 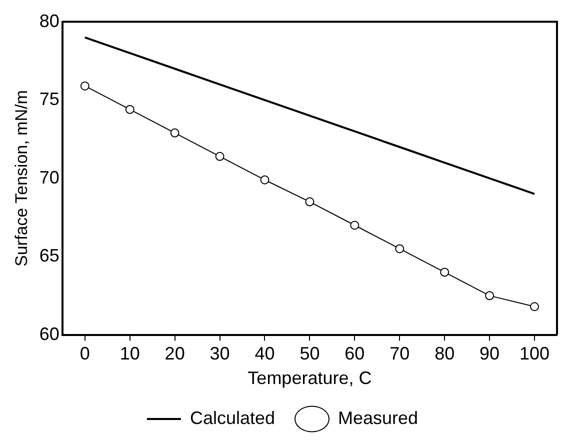 I want to click on x-tick-label: 10, so click(x=130, y=354).